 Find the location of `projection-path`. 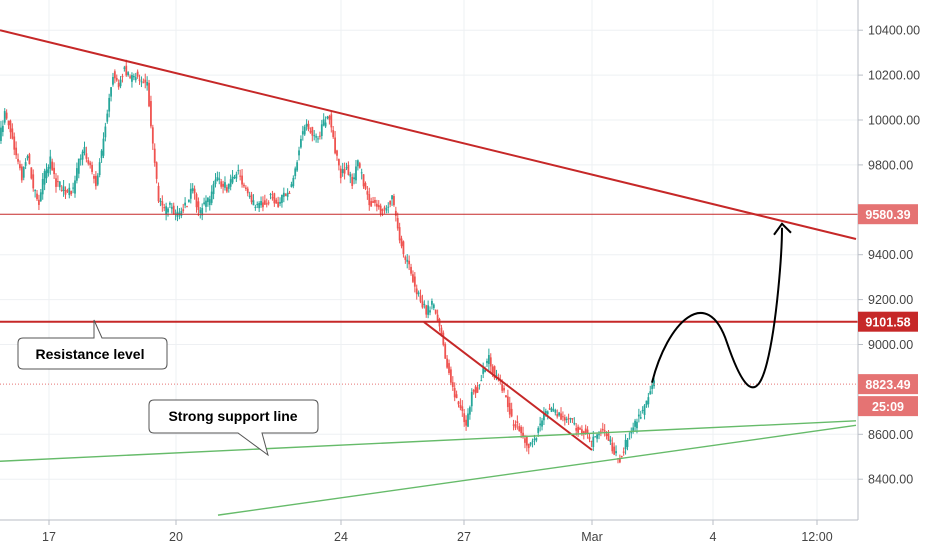

projection-path is located at coordinates (717, 308).